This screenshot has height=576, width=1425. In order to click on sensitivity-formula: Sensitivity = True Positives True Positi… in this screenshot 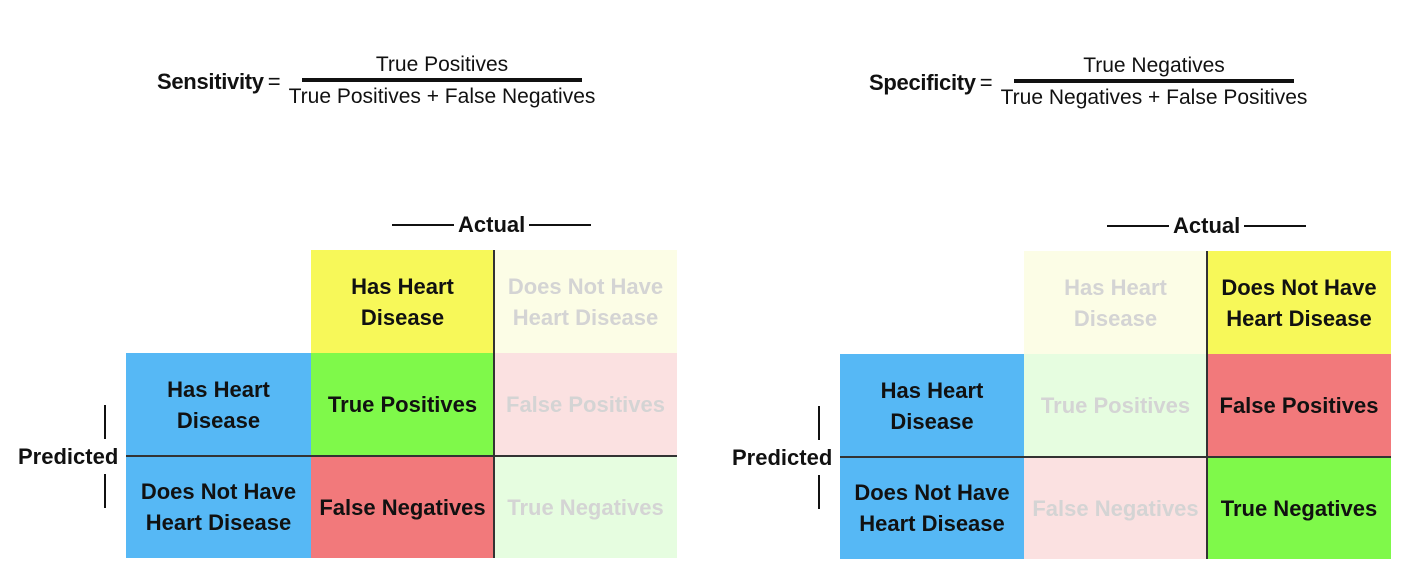, I will do `click(376, 82)`.